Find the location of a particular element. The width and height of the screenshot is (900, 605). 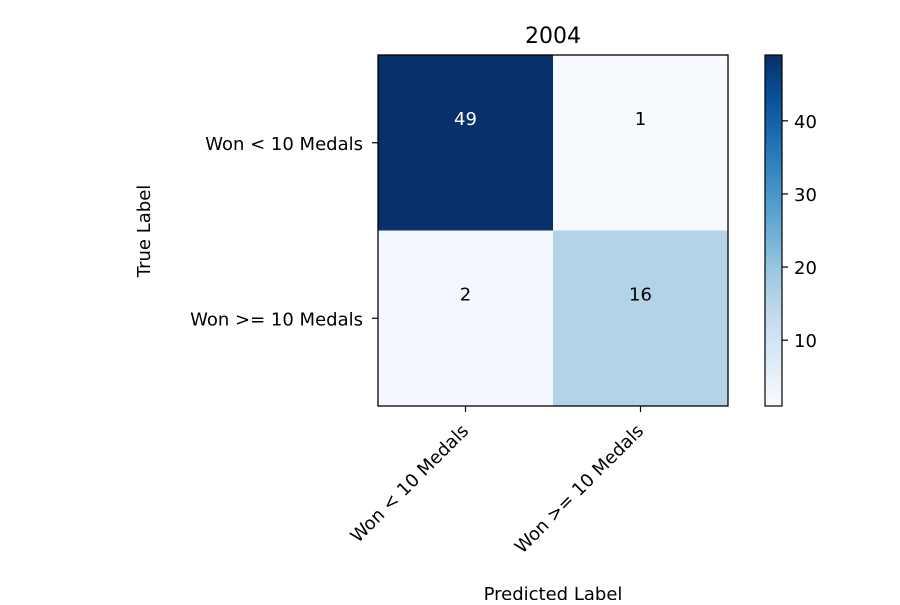

y-tick-label: Won >= 10 Medals is located at coordinates (276, 319).